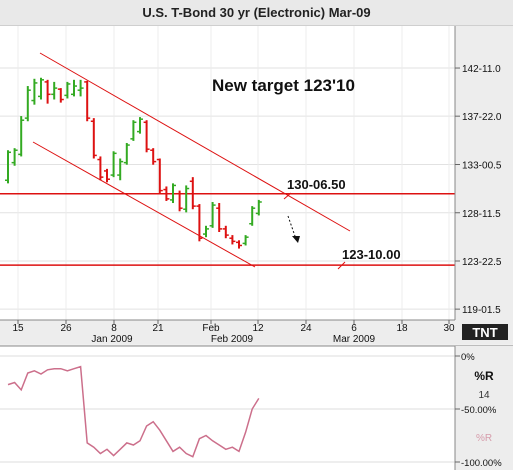  What do you see at coordinates (158, 328) in the screenshot?
I see `date-tick-label: 21` at bounding box center [158, 328].